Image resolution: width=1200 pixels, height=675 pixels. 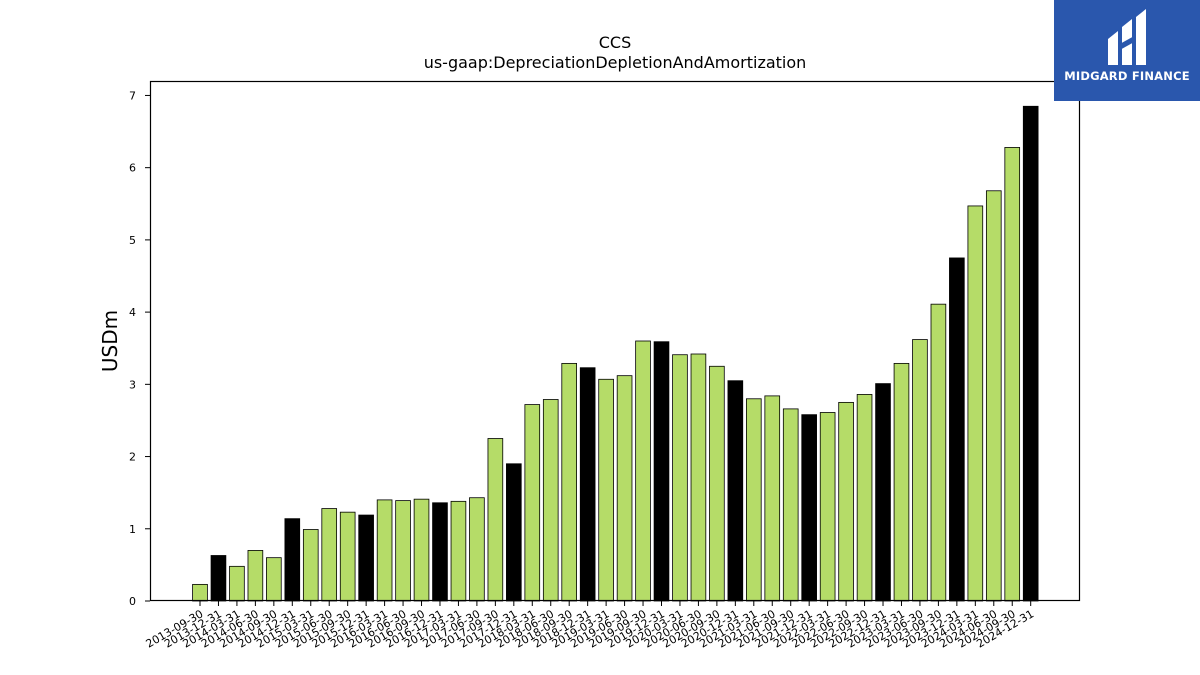 What do you see at coordinates (1127, 37) in the screenshot?
I see `midgard-logo-icon` at bounding box center [1127, 37].